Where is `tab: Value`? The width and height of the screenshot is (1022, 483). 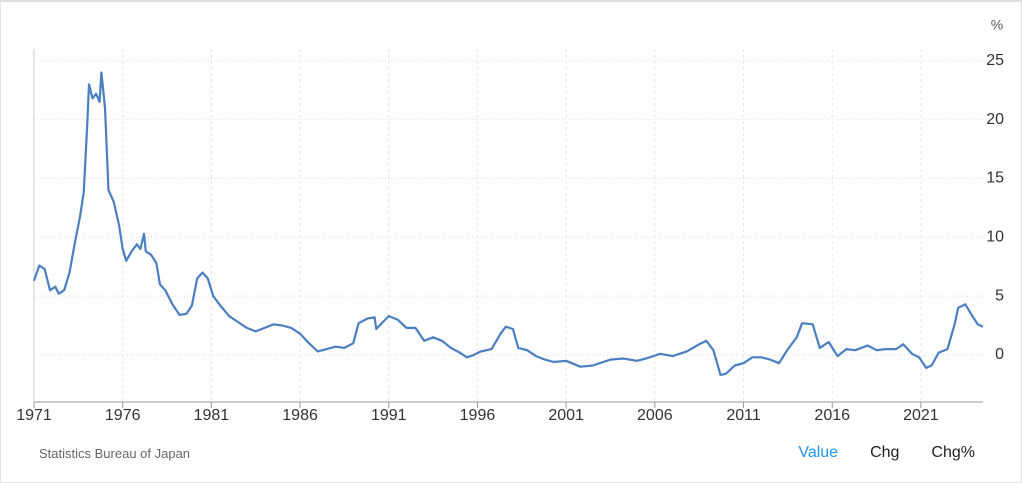 tab: Value is located at coordinates (818, 452).